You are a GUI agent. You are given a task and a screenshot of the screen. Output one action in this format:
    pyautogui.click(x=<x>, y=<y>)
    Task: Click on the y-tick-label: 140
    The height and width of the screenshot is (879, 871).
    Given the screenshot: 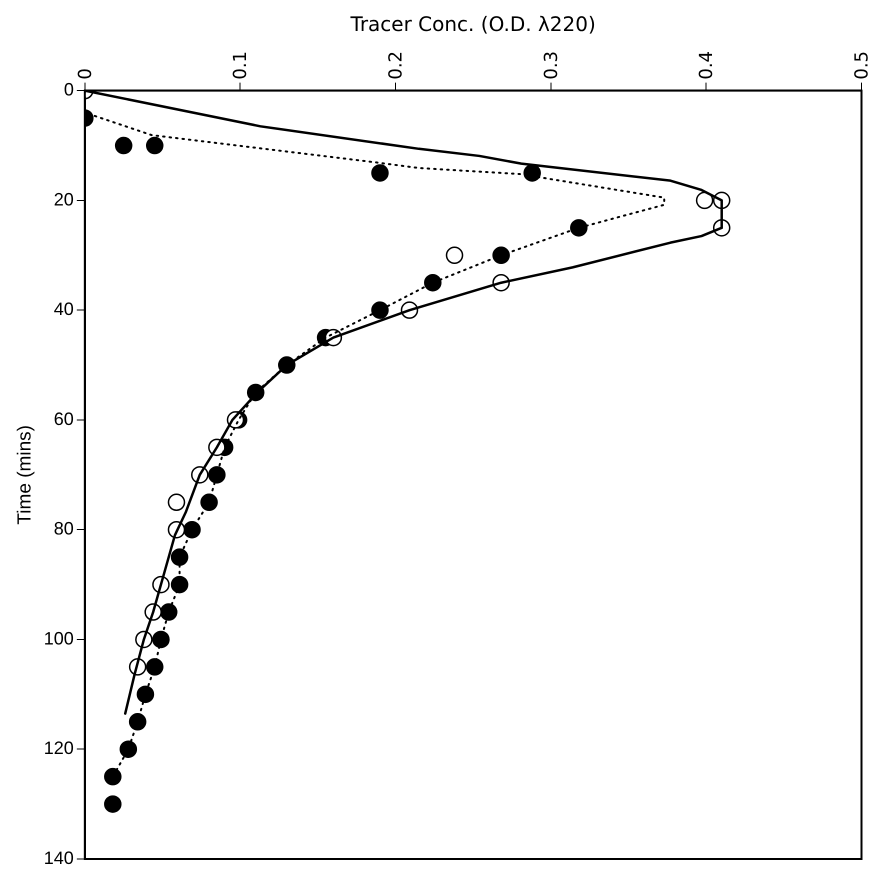 What is the action you would take?
    pyautogui.click(x=59, y=858)
    